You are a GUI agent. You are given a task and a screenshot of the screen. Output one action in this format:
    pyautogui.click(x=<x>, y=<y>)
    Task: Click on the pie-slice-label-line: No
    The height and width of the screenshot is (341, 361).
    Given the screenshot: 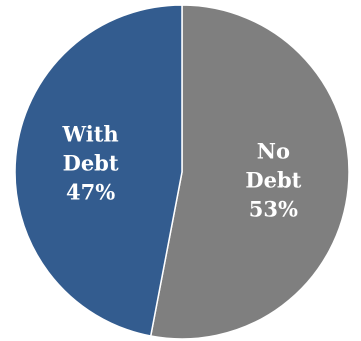 What is the action you would take?
    pyautogui.click(x=273, y=151)
    